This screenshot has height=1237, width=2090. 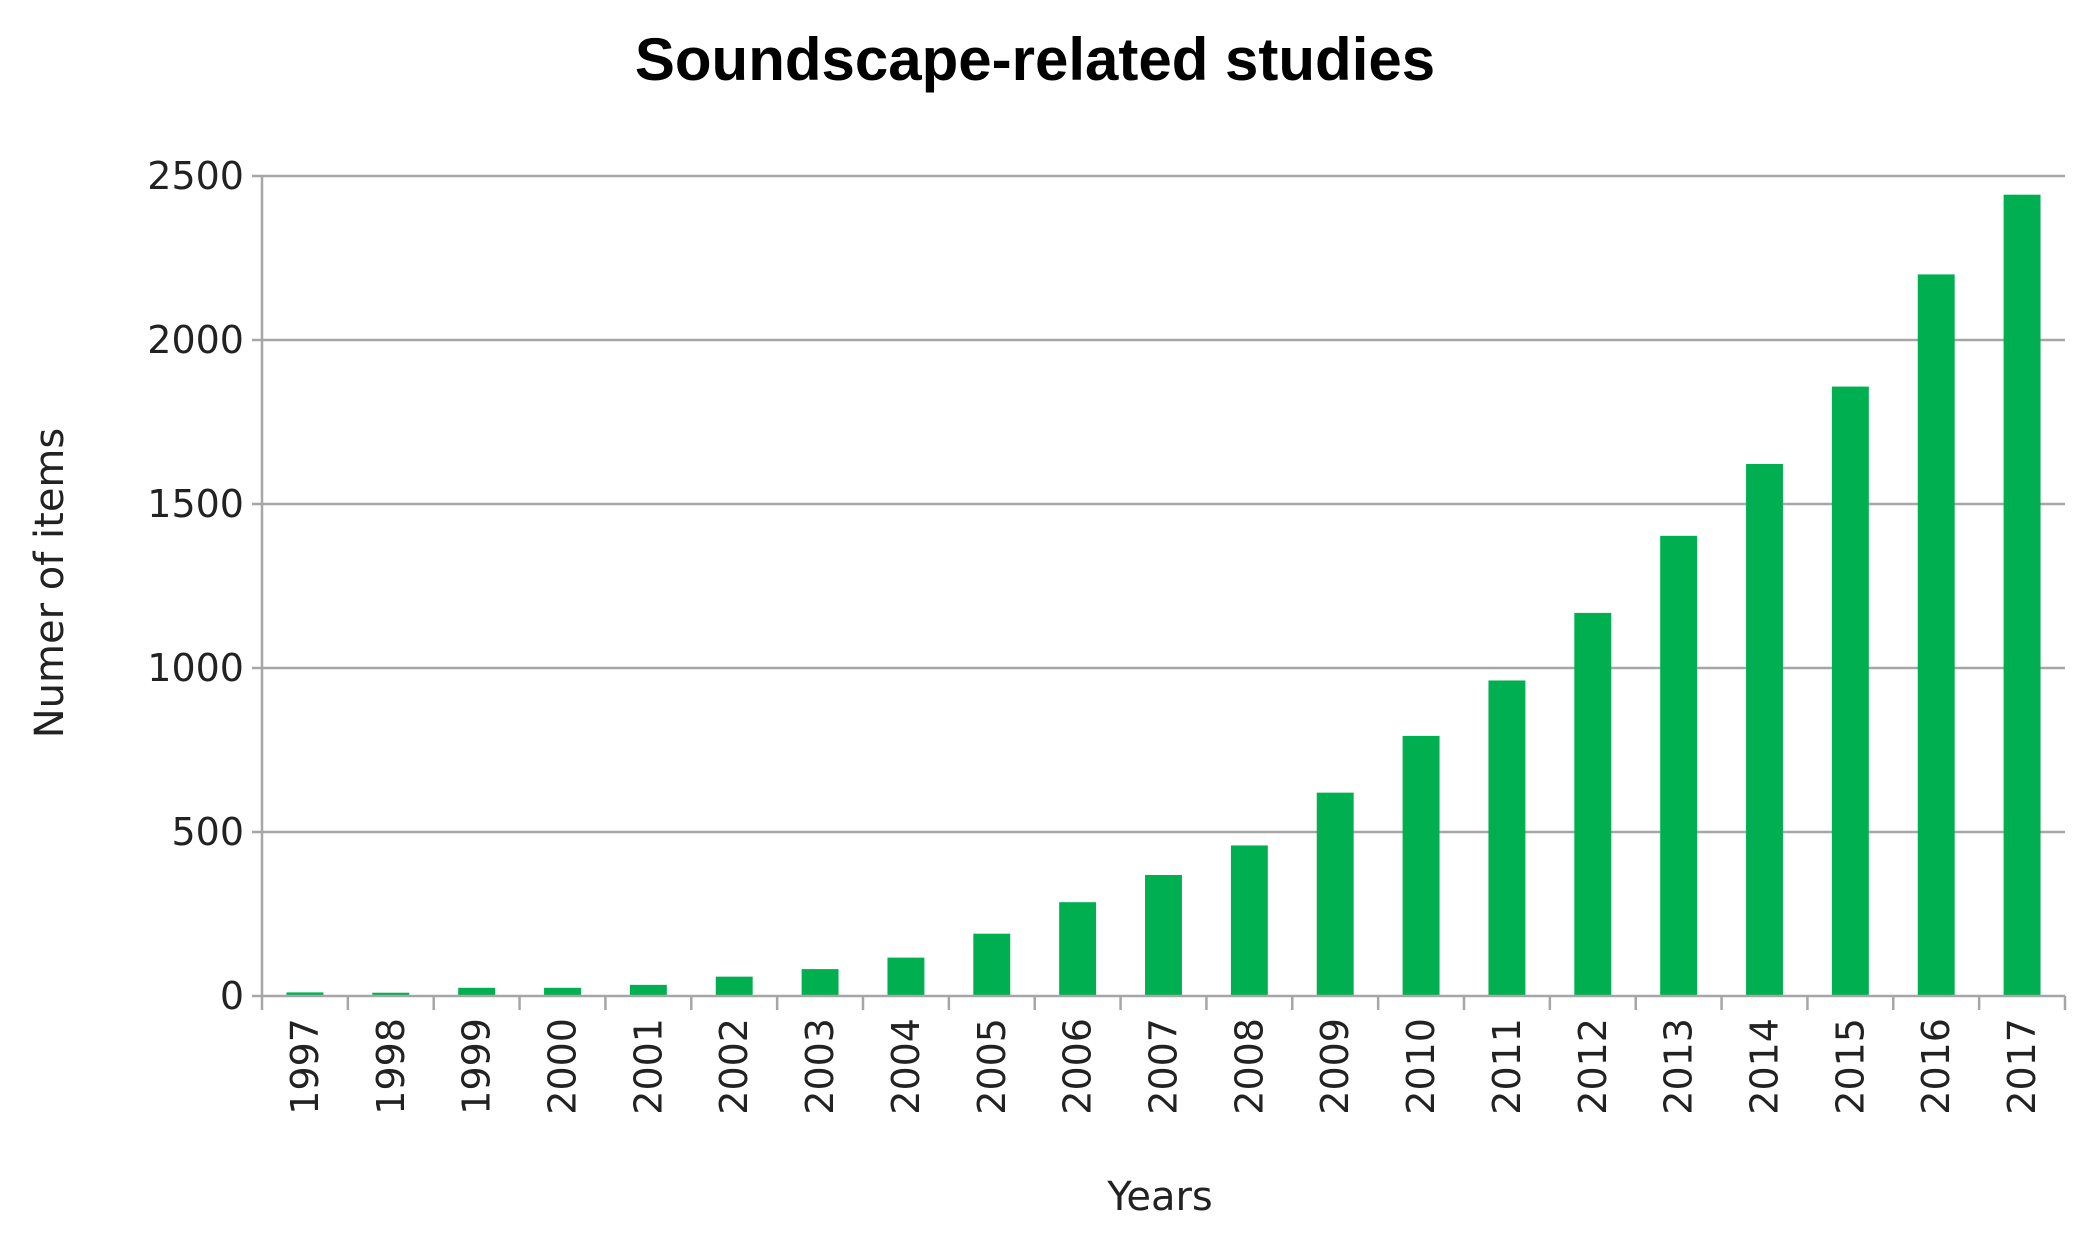 What do you see at coordinates (1335, 1066) in the screenshot?
I see `x-tick-label: 2009` at bounding box center [1335, 1066].